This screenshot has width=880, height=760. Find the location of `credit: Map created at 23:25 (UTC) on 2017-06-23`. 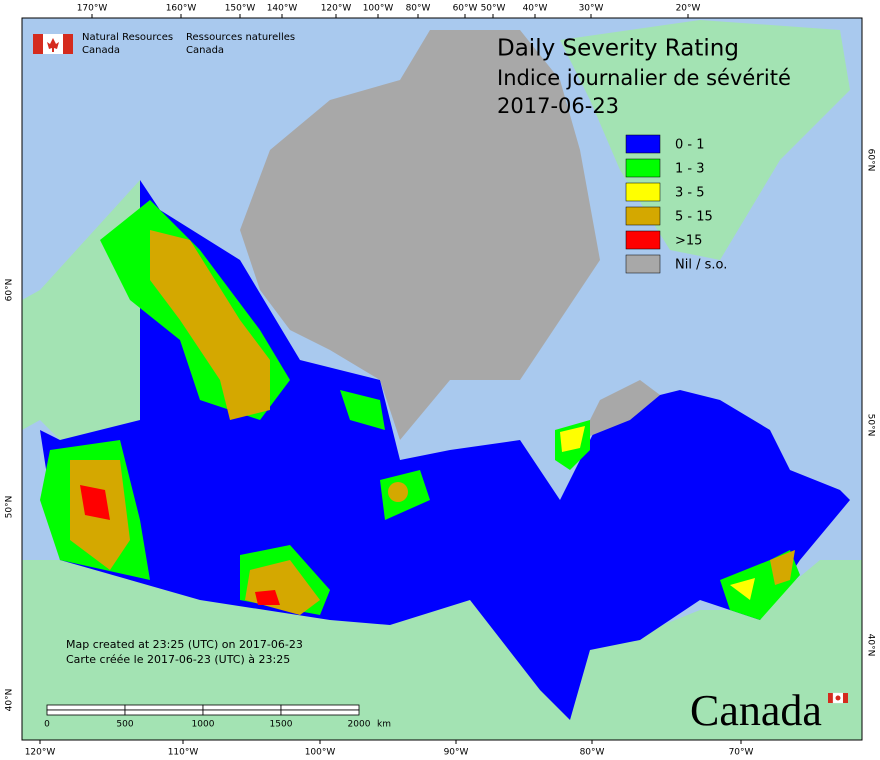

credit: Map created at 23:25 (UTC) on 2017-06-23 is located at coordinates (184, 644).